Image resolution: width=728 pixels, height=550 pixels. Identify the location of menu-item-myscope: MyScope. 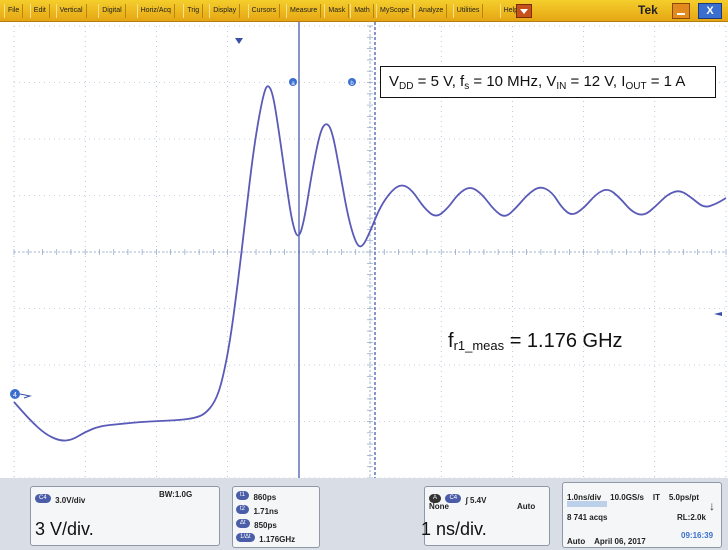
(395, 11).